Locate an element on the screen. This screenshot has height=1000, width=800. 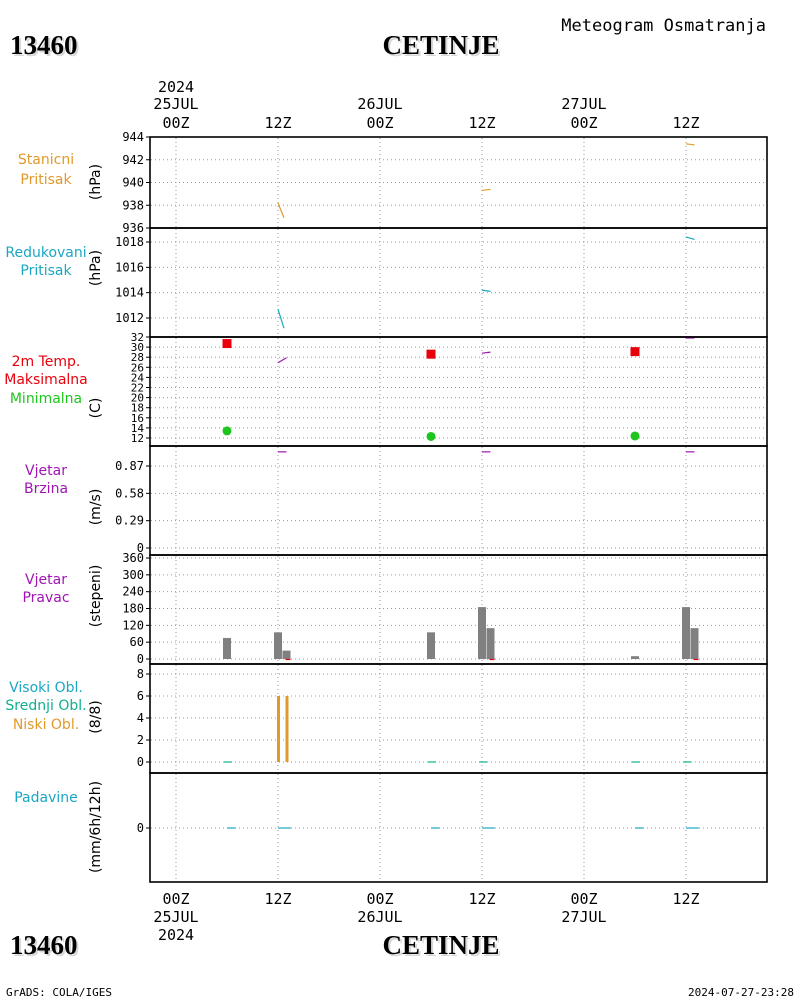
y-tick-label: 4 is located at coordinates (140, 718).